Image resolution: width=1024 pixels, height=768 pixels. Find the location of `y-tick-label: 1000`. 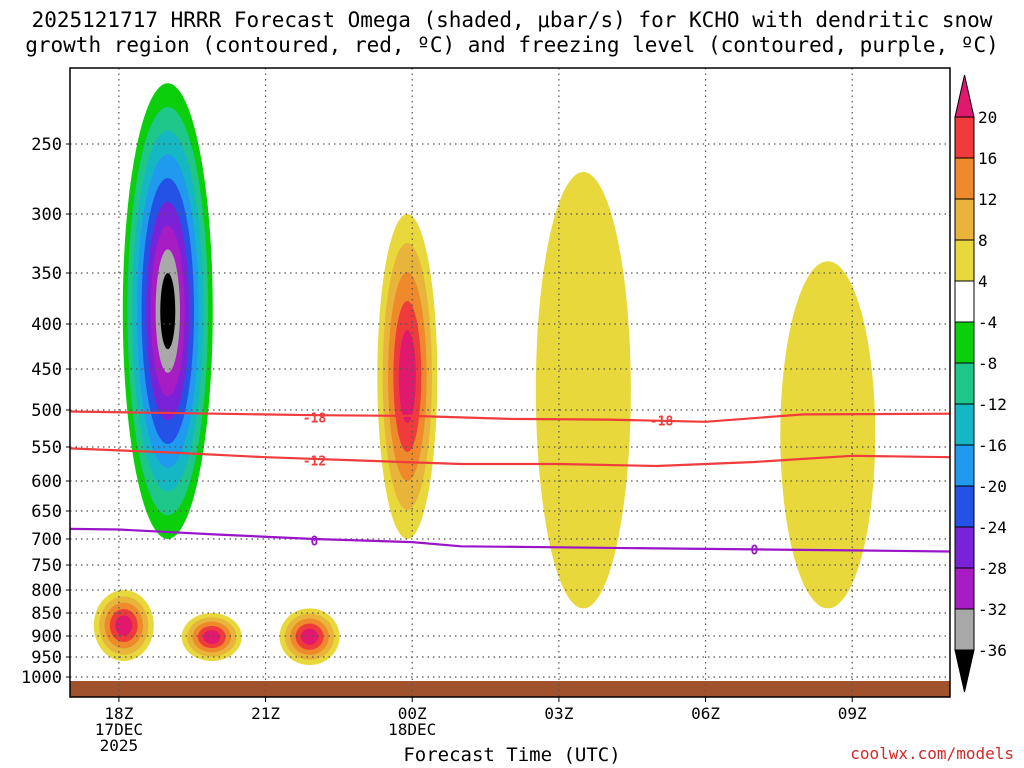

y-tick-label: 1000 is located at coordinates (41, 678).